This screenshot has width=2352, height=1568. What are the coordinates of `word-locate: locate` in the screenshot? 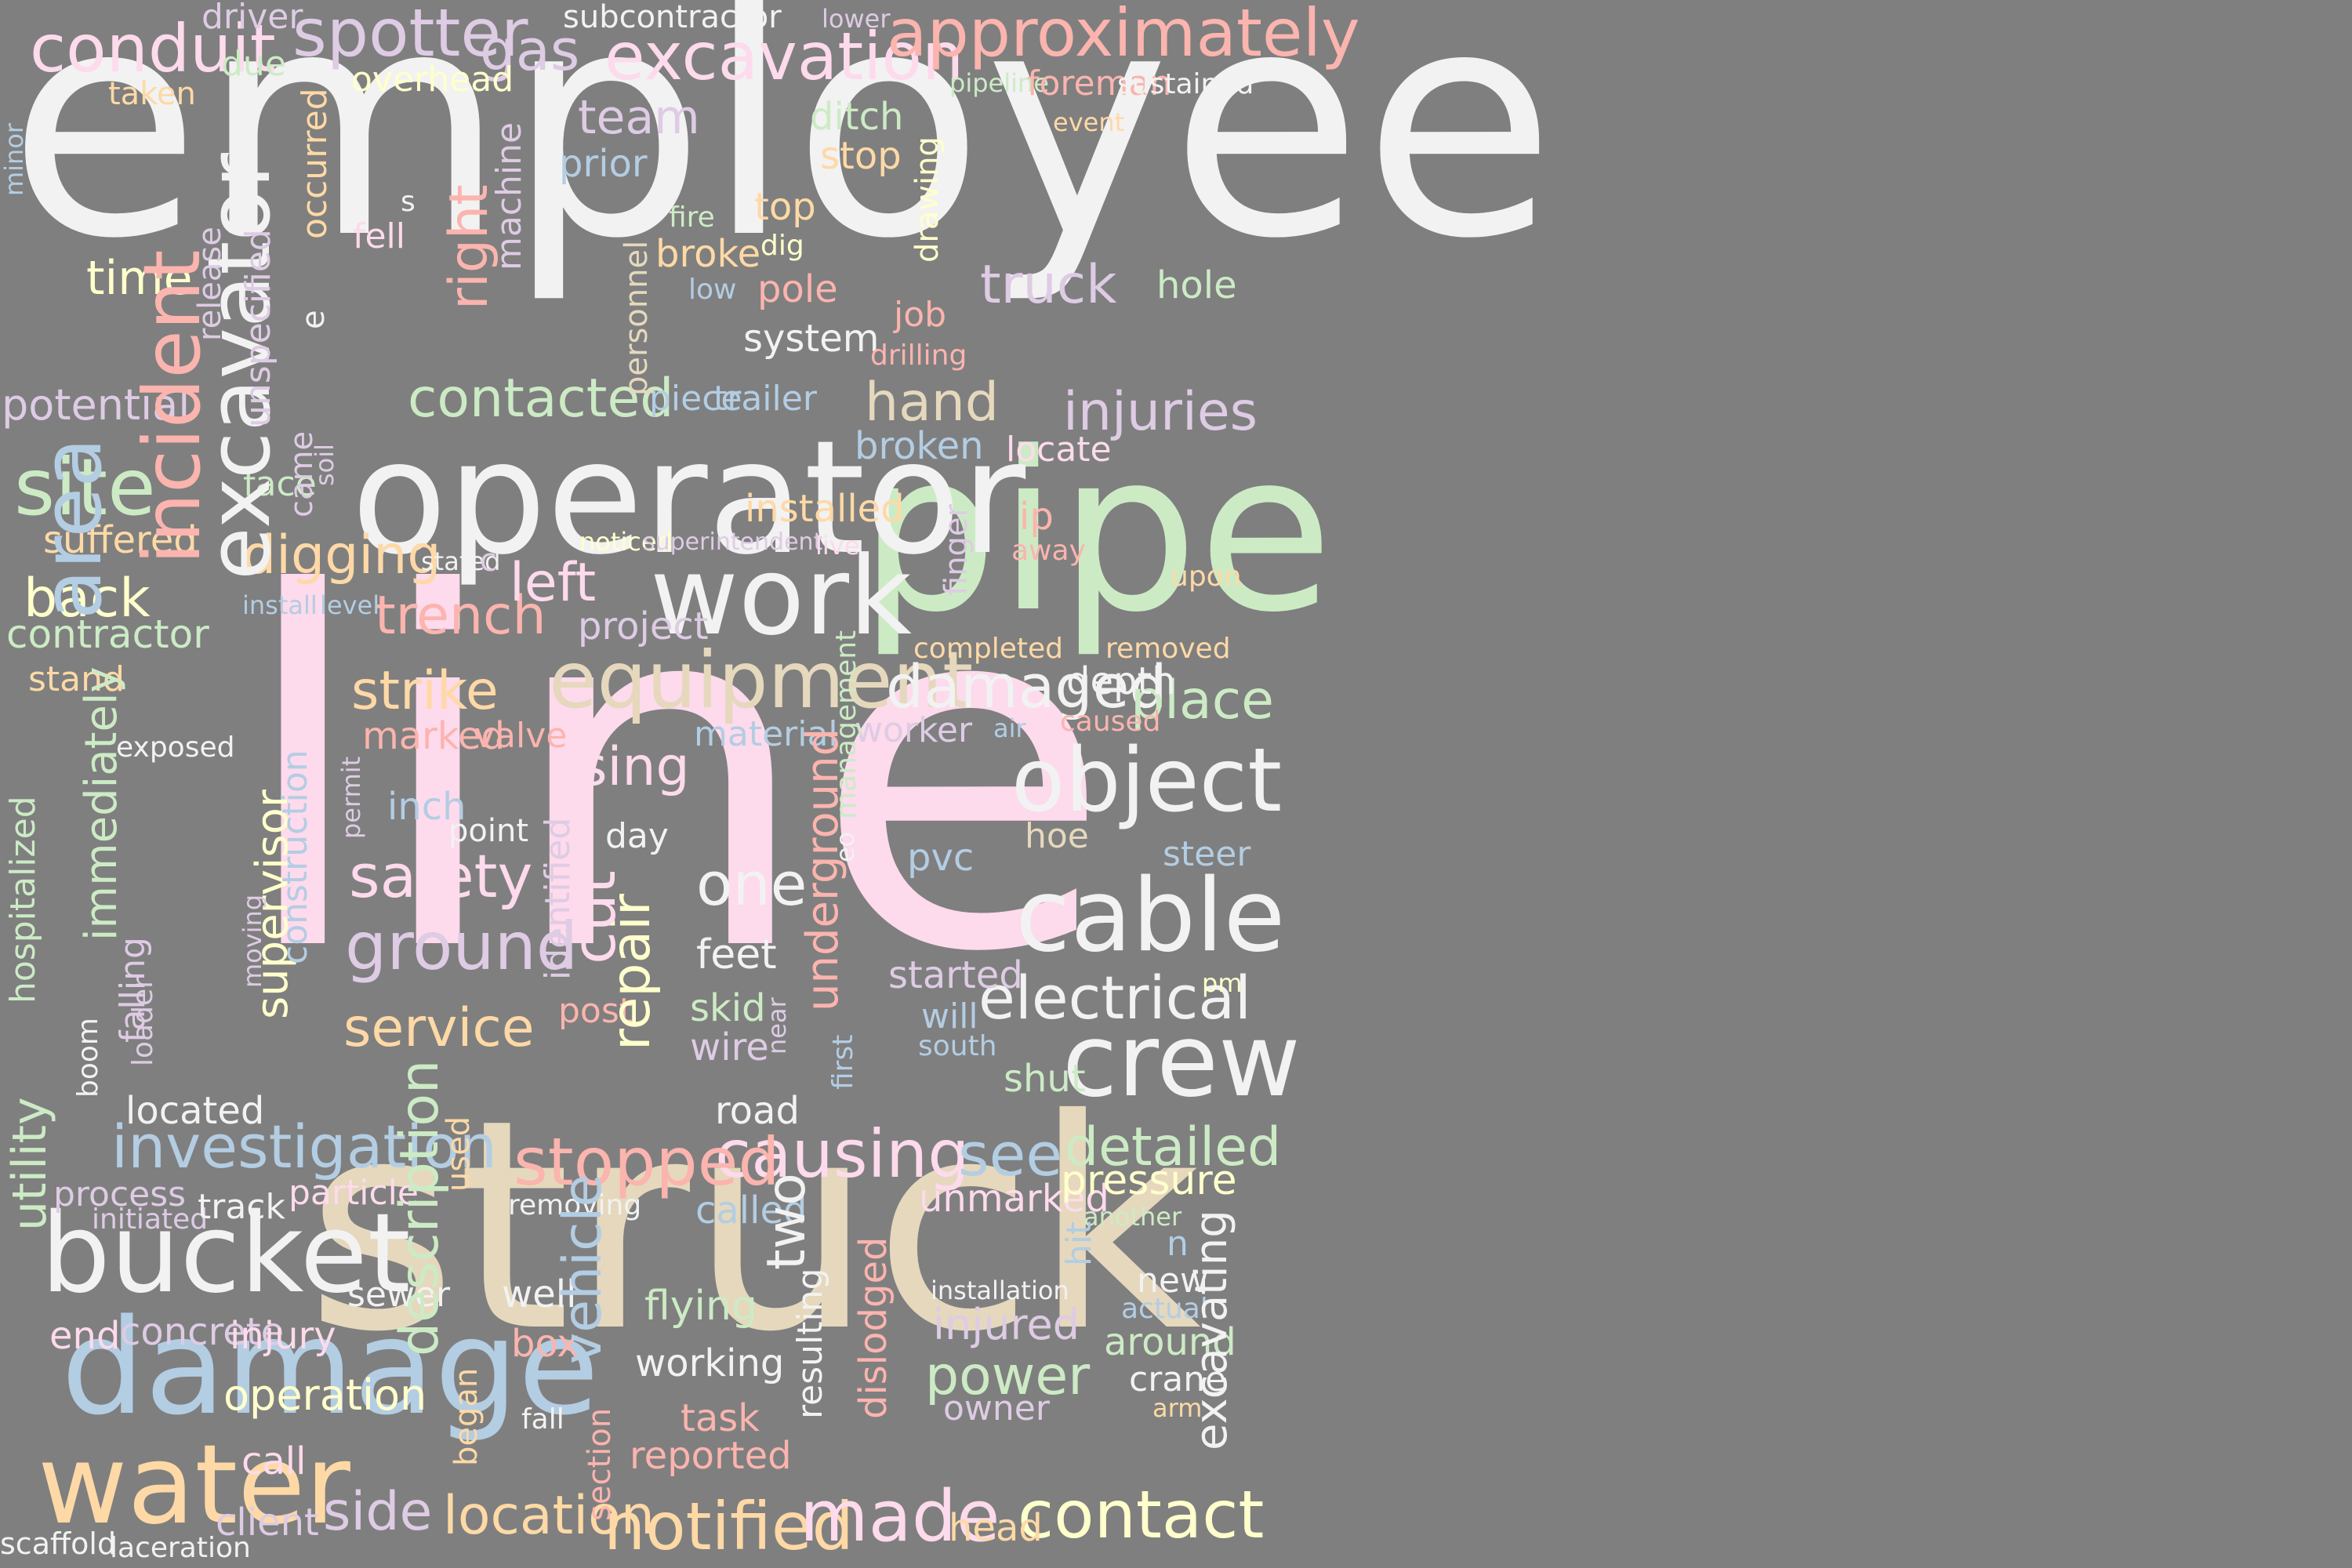 It's located at (1059, 450).